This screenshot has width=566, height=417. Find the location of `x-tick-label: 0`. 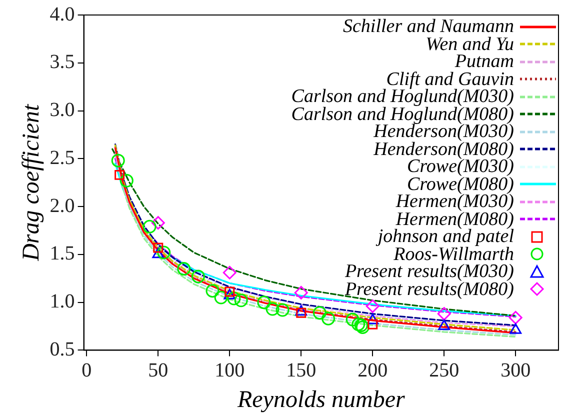

x-tick-label: 0 is located at coordinates (87, 370).